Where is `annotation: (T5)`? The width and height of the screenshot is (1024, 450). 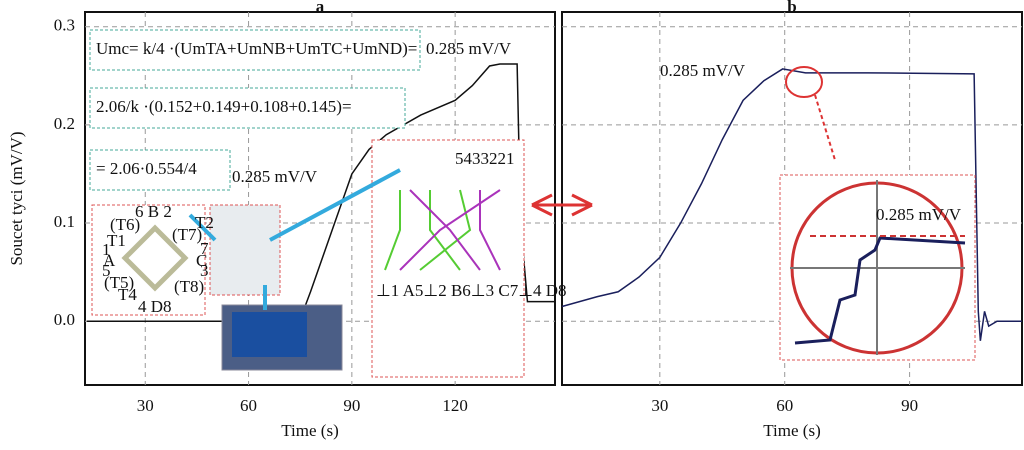 annotation: (T5) is located at coordinates (119, 282).